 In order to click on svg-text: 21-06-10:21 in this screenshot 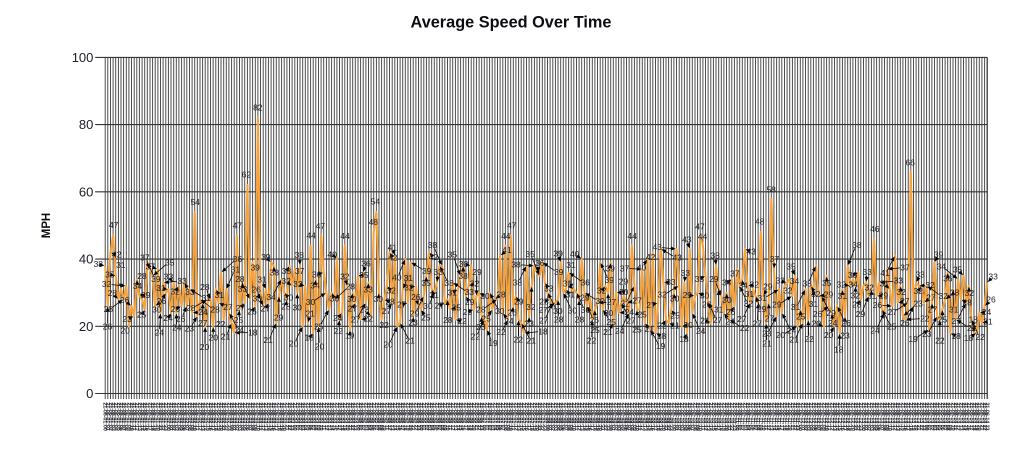, I will do `click(729, 416)`.